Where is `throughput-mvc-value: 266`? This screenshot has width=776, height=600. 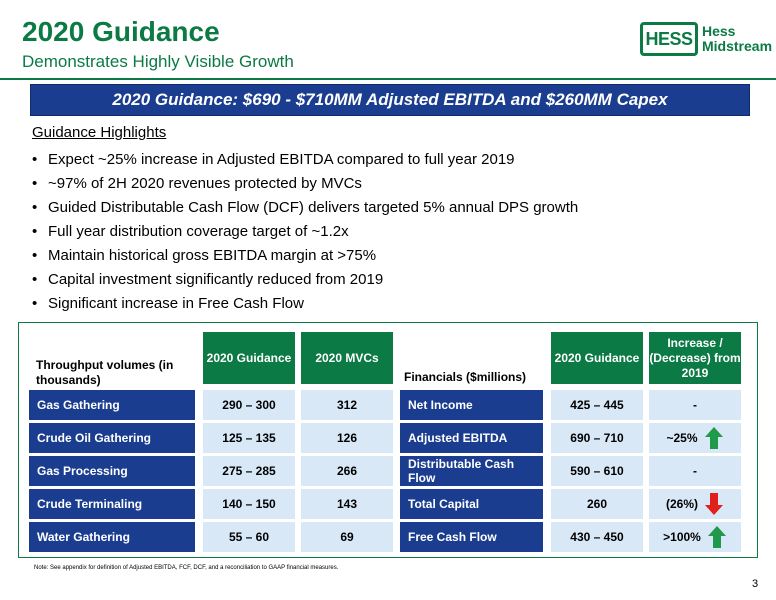
throughput-mvc-value: 266 is located at coordinates (347, 471).